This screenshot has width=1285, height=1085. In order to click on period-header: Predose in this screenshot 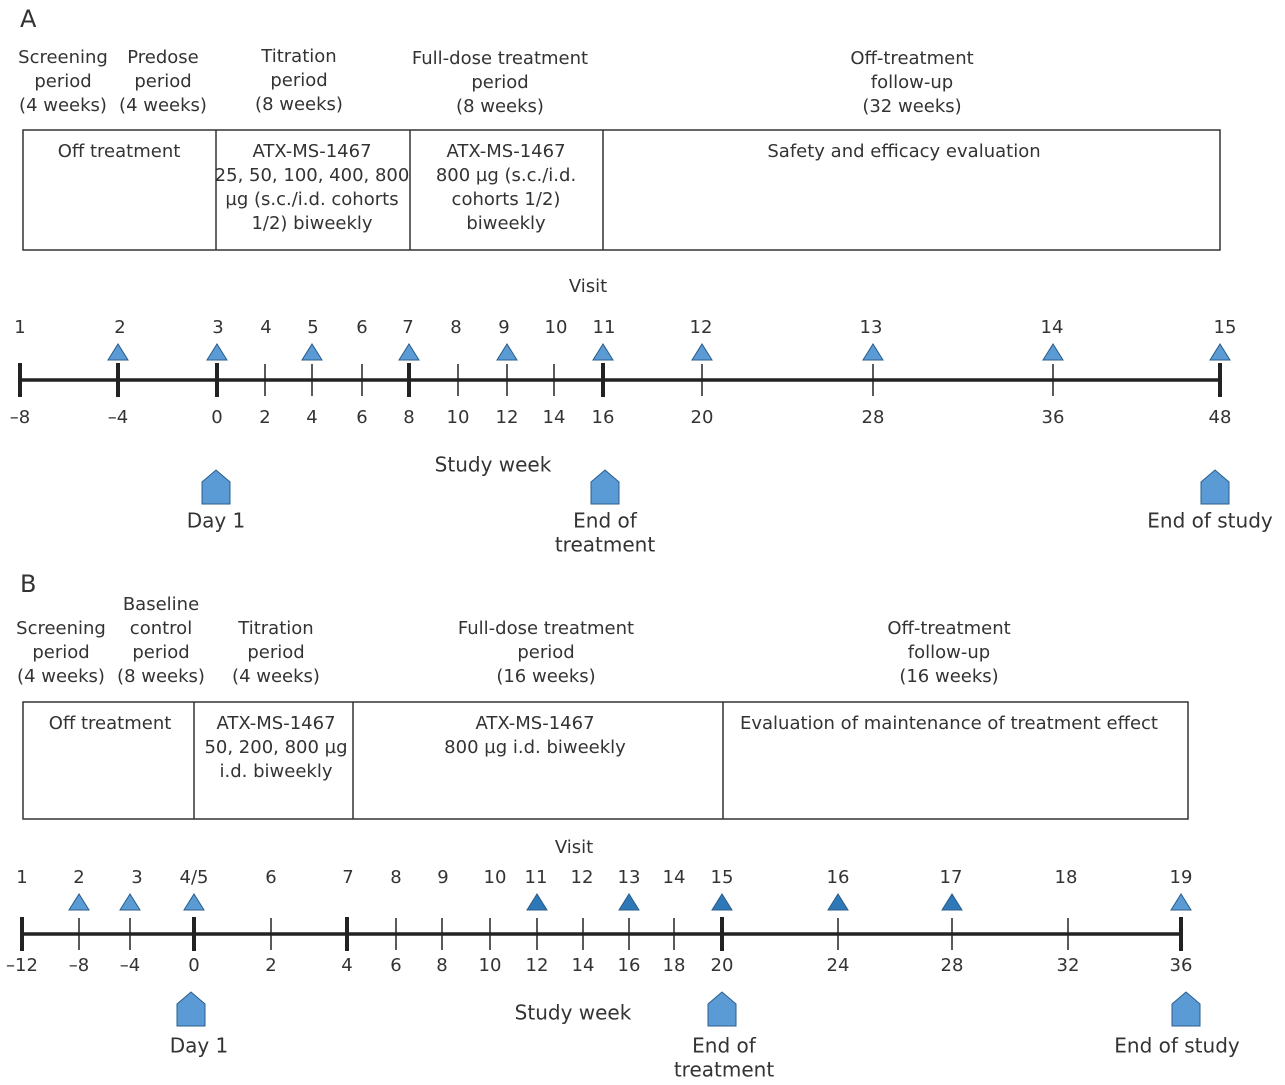, I will do `click(163, 57)`.